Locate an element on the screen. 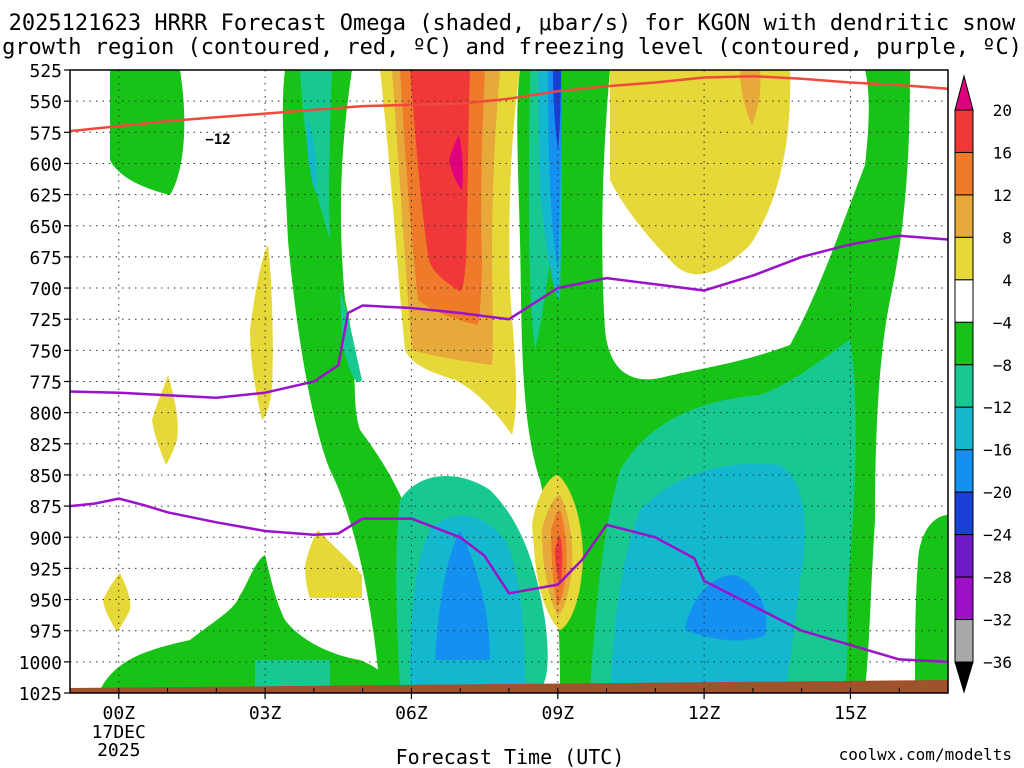  colorbar-label: −4 is located at coordinates (1002, 322).